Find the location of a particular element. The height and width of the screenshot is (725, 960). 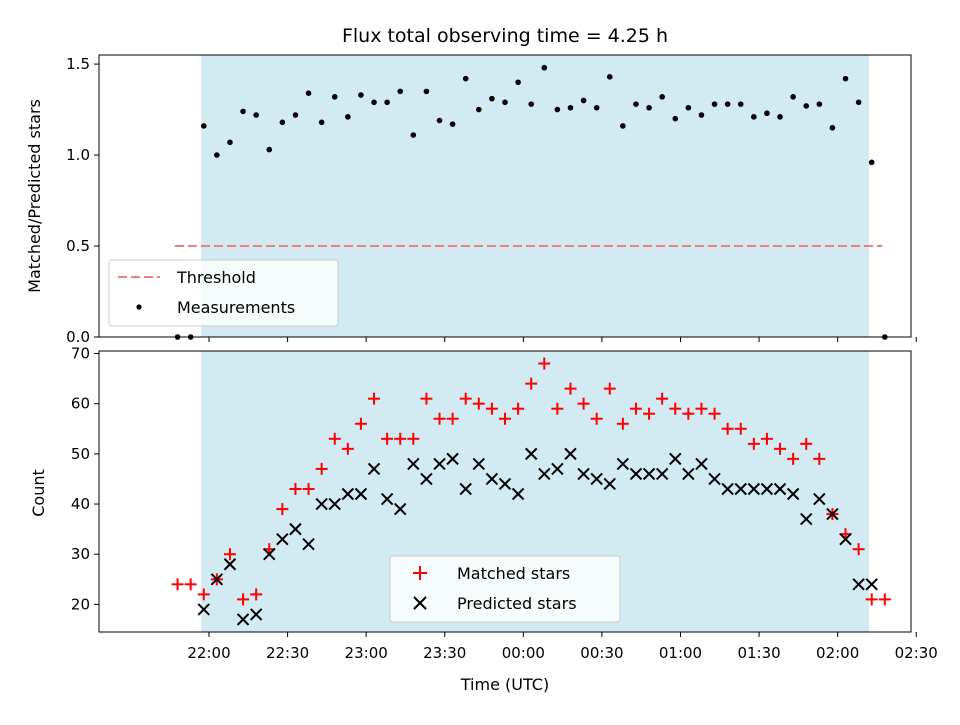

bottom-legend-box is located at coordinates (505, 589).